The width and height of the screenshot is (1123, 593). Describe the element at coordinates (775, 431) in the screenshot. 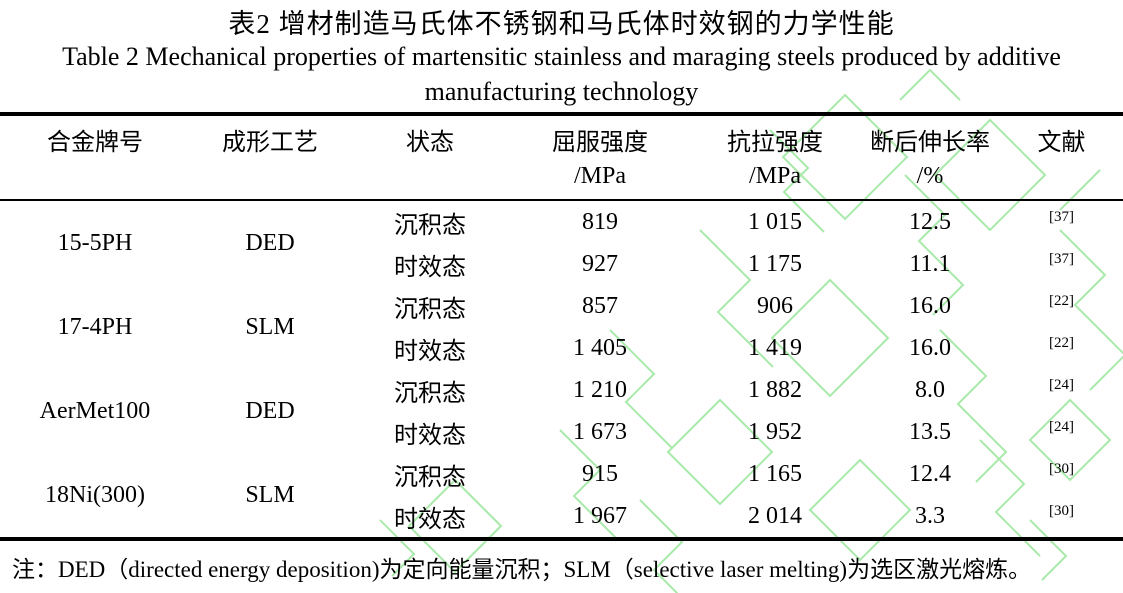

I see `tensile-strength-cell: 1 952` at that location.